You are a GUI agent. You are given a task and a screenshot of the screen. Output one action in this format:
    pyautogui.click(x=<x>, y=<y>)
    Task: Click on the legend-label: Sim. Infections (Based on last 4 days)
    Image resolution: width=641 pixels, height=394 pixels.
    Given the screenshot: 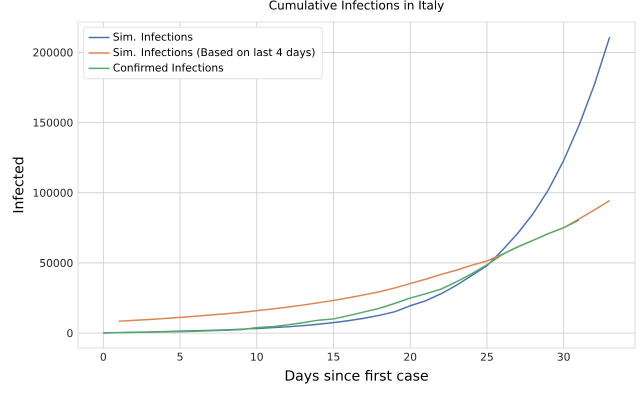 What is the action you would take?
    pyautogui.click(x=214, y=53)
    